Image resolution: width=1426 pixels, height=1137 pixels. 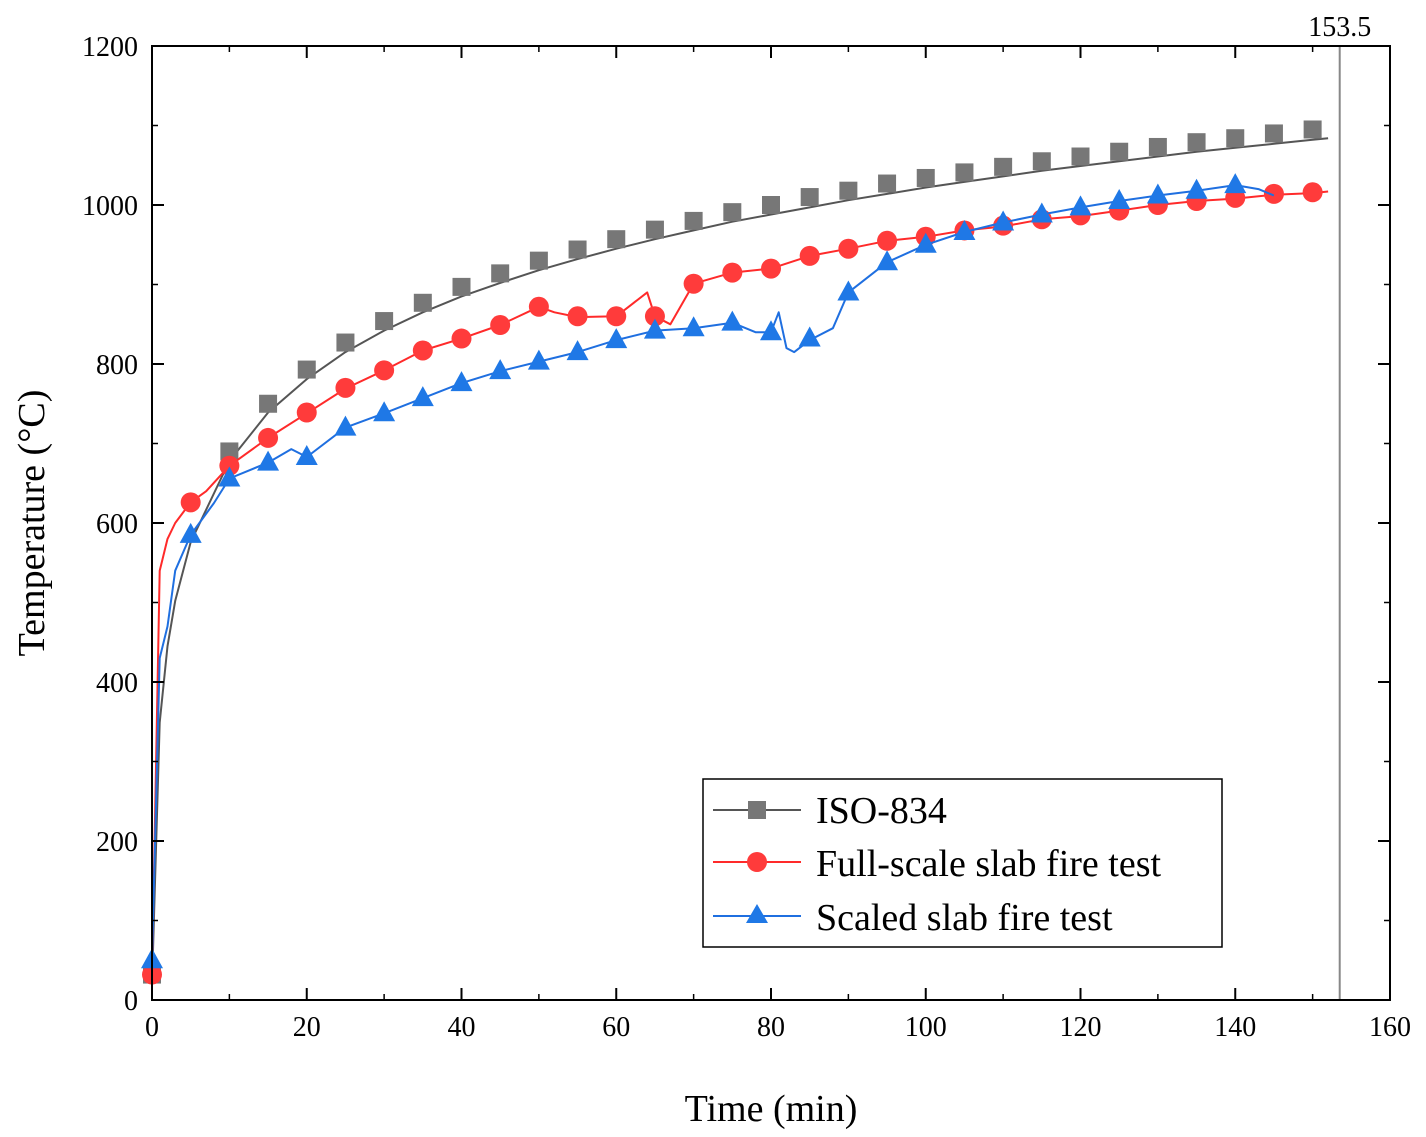 I want to click on y-tick-label: 0, so click(x=131, y=1001).